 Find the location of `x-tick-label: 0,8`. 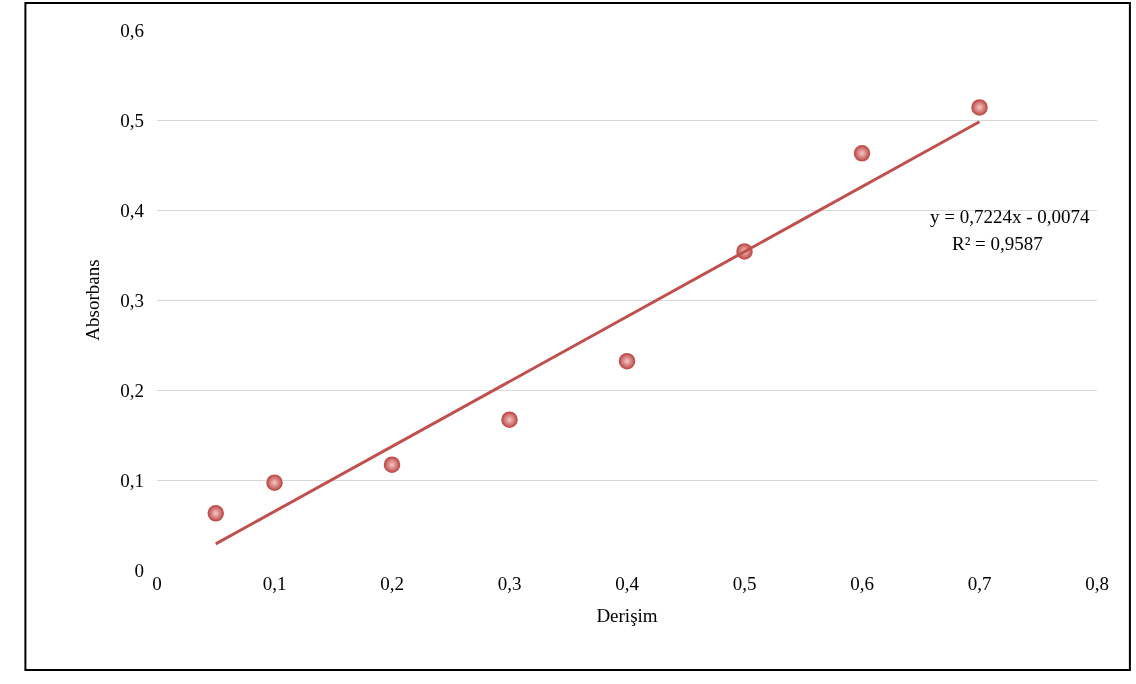

x-tick-label: 0,8 is located at coordinates (1097, 583).